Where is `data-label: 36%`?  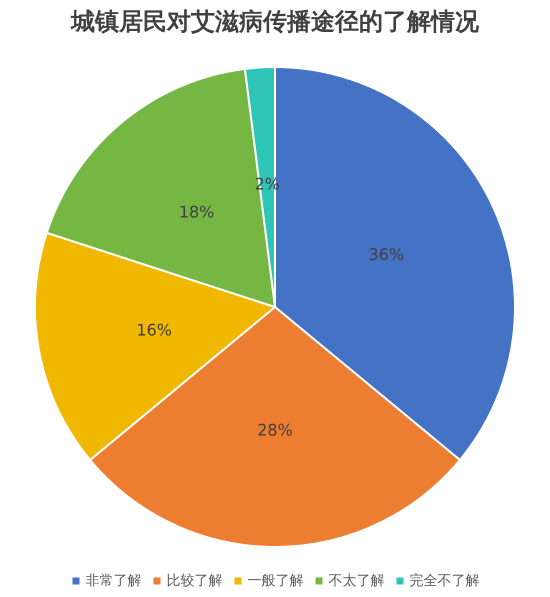 data-label: 36% is located at coordinates (386, 254).